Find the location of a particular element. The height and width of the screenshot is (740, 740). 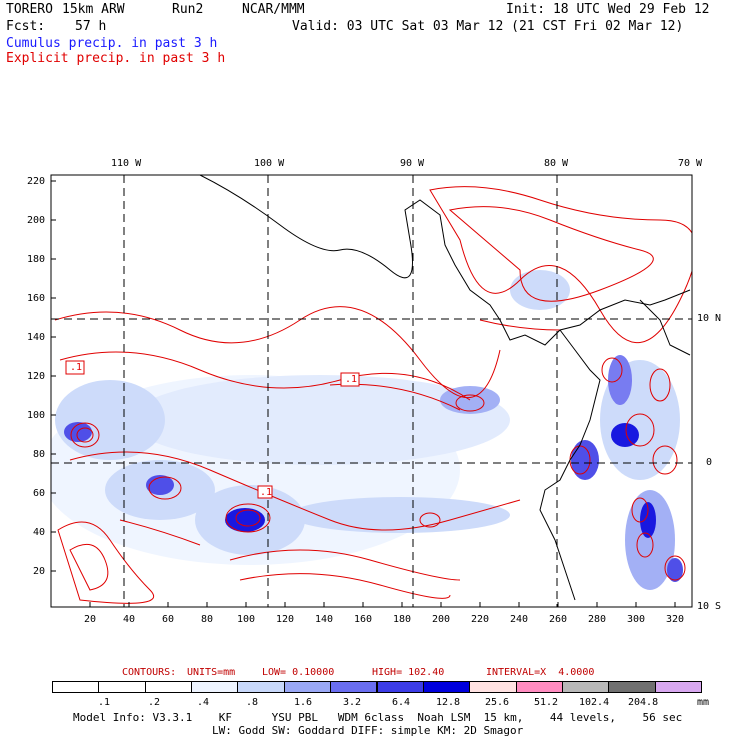

model-name: TORERO is located at coordinates (29, 9).